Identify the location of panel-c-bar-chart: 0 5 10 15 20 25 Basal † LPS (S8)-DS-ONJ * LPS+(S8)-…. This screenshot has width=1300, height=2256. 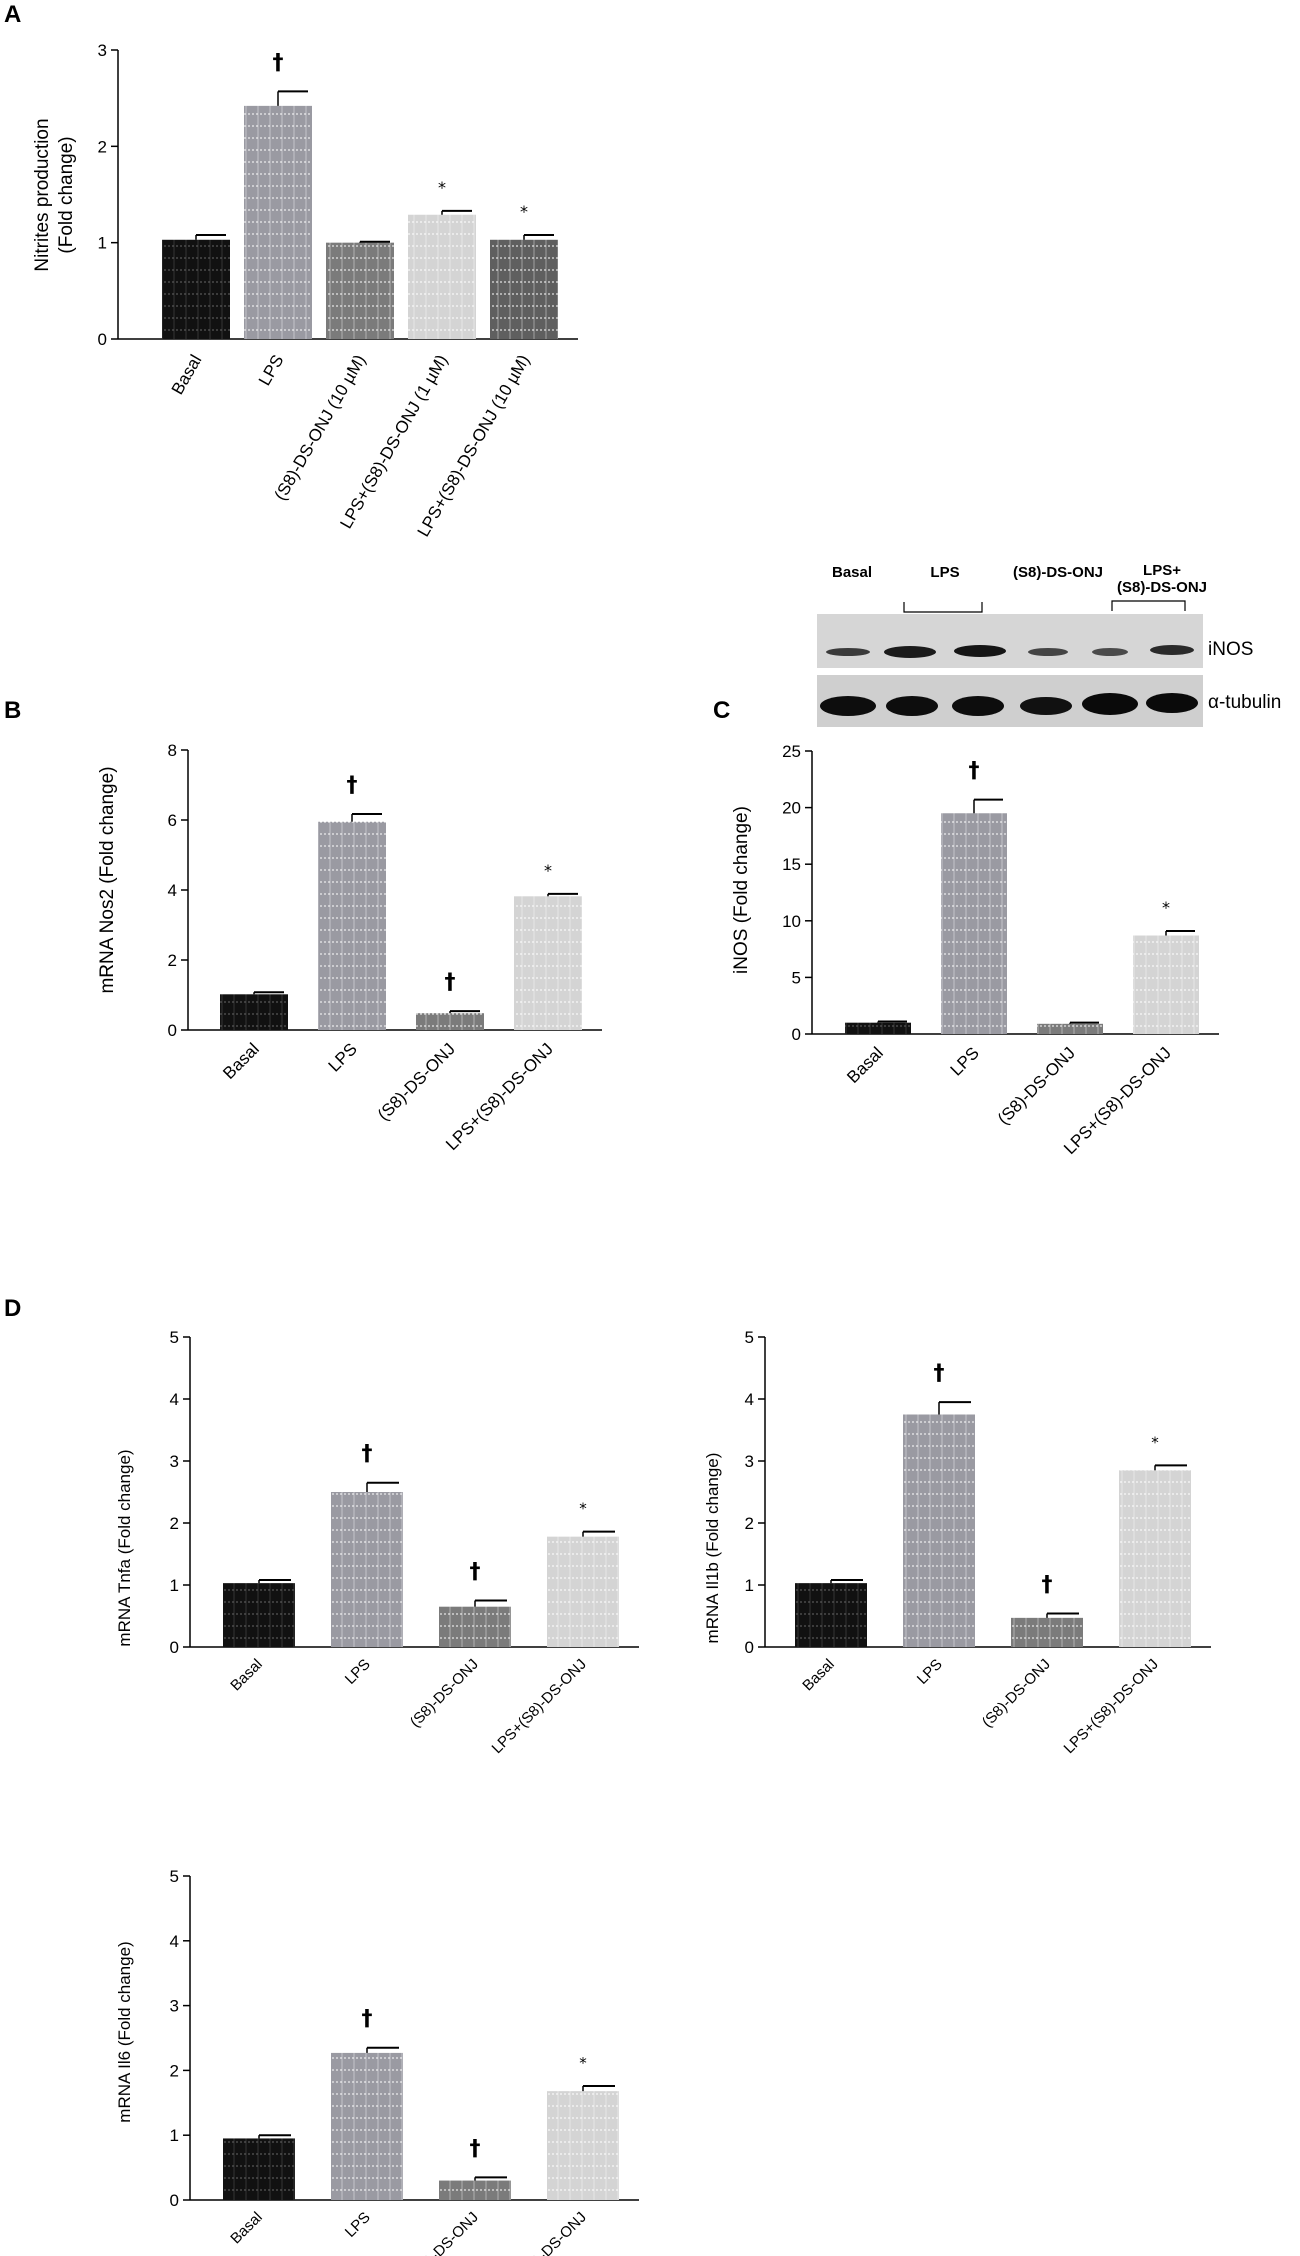
(1000, 950).